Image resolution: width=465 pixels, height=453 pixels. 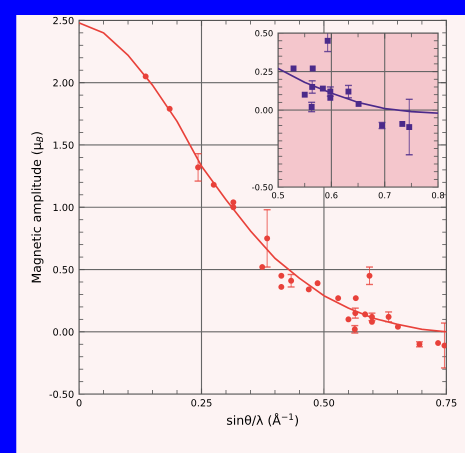 What do you see at coordinates (324, 402) in the screenshot?
I see `x-tick-label: 0.50` at bounding box center [324, 402].